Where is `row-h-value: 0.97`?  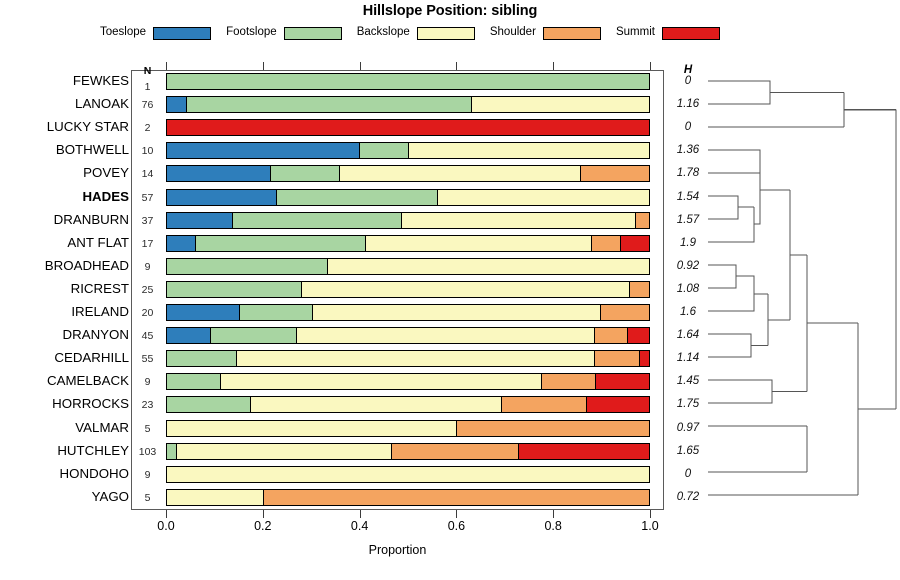 row-h-value: 0.97 is located at coordinates (688, 427).